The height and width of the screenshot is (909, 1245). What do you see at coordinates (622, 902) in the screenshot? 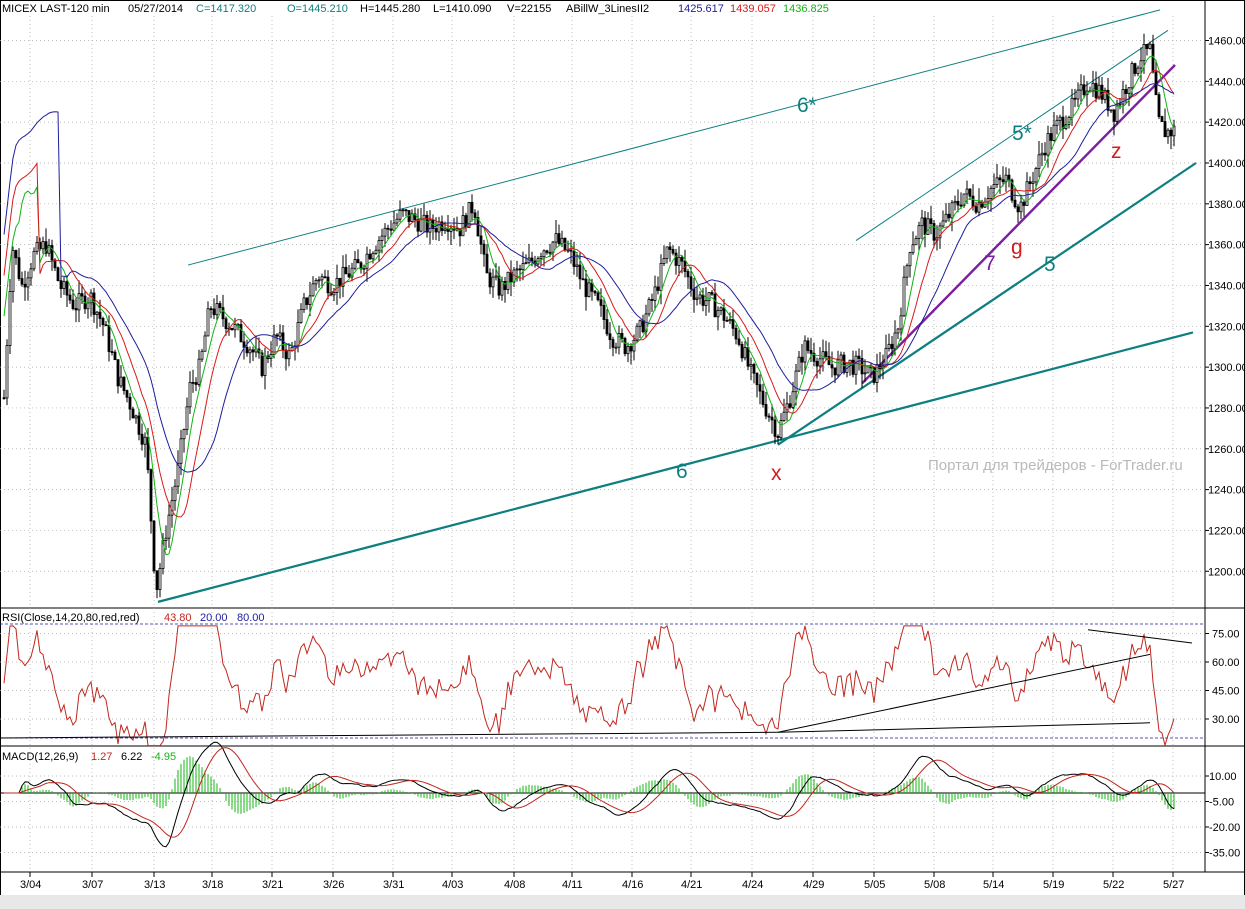
I see `scrollbar-track` at bounding box center [622, 902].